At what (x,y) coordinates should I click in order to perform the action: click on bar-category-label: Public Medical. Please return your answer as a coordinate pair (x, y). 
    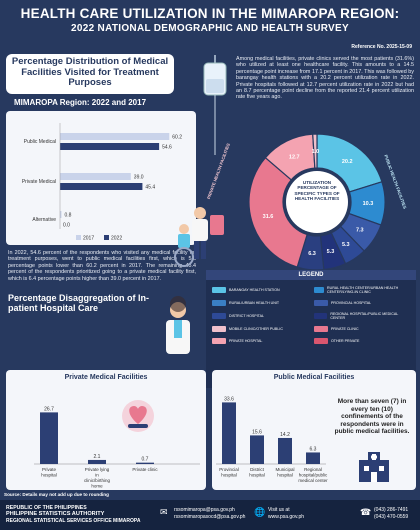
    Looking at the image, I should click on (40, 142).